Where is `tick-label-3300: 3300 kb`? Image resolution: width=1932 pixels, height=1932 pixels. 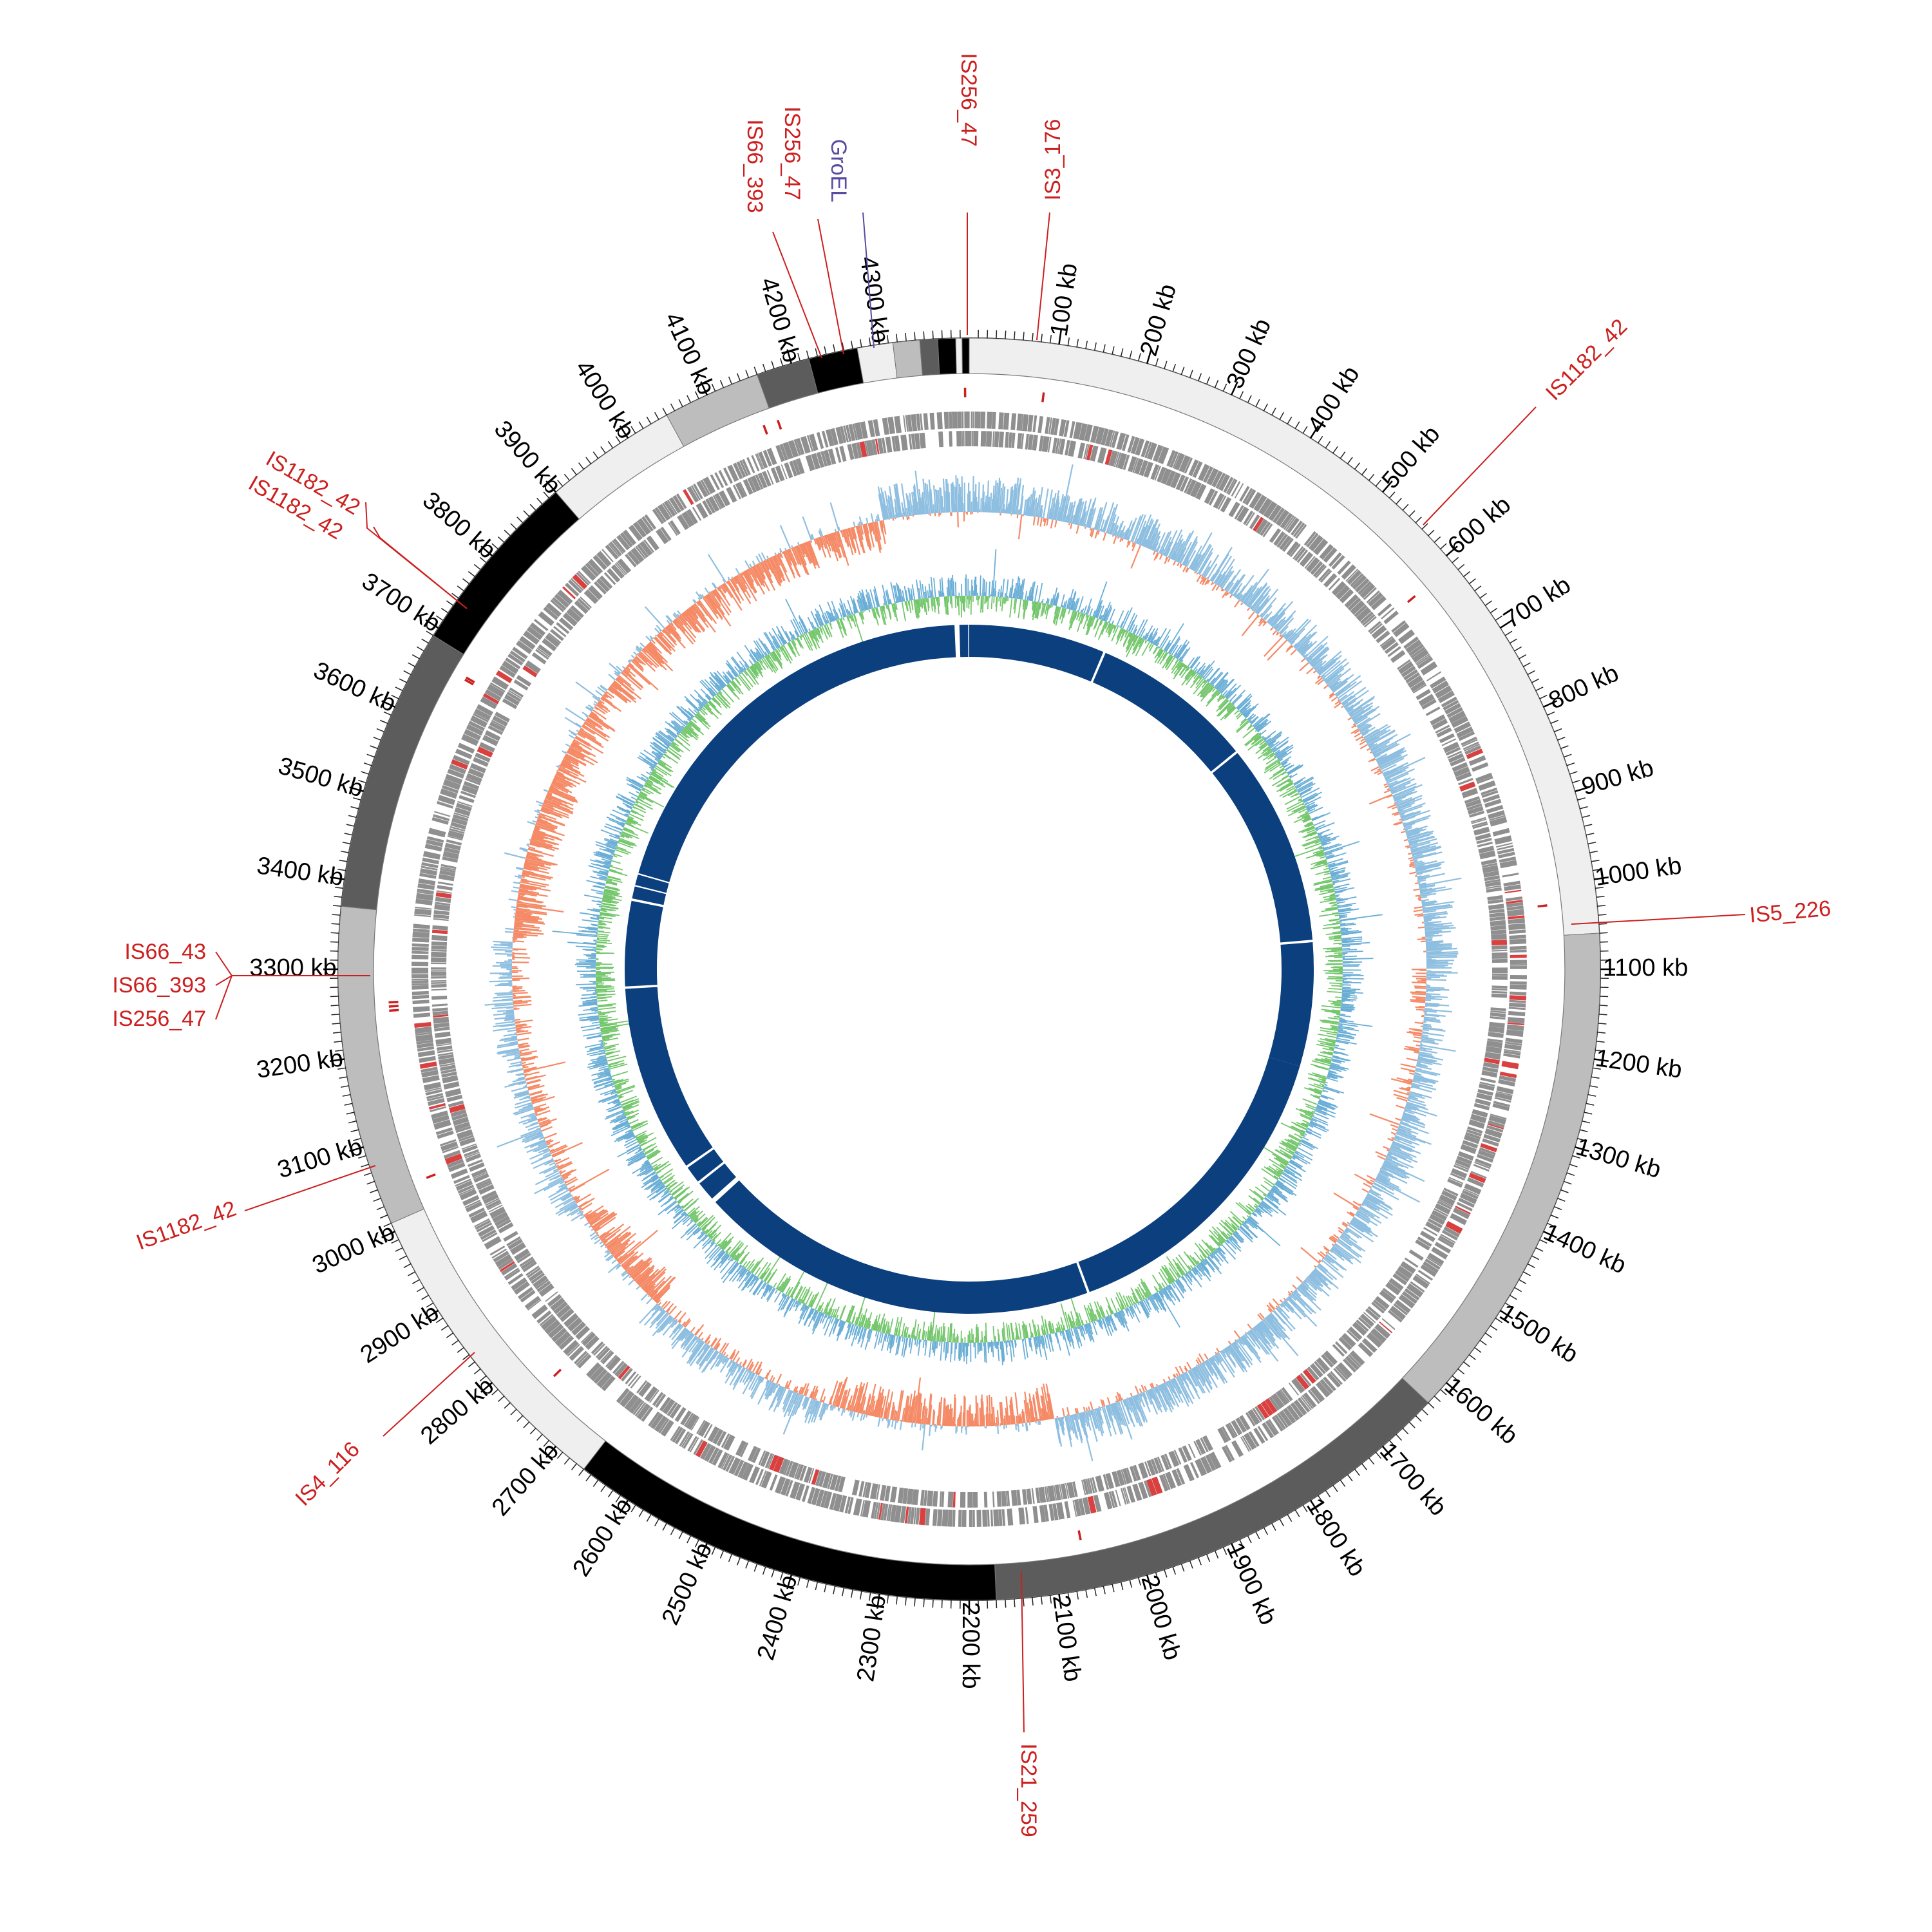 tick-label-3300: 3300 kb is located at coordinates (293, 968).